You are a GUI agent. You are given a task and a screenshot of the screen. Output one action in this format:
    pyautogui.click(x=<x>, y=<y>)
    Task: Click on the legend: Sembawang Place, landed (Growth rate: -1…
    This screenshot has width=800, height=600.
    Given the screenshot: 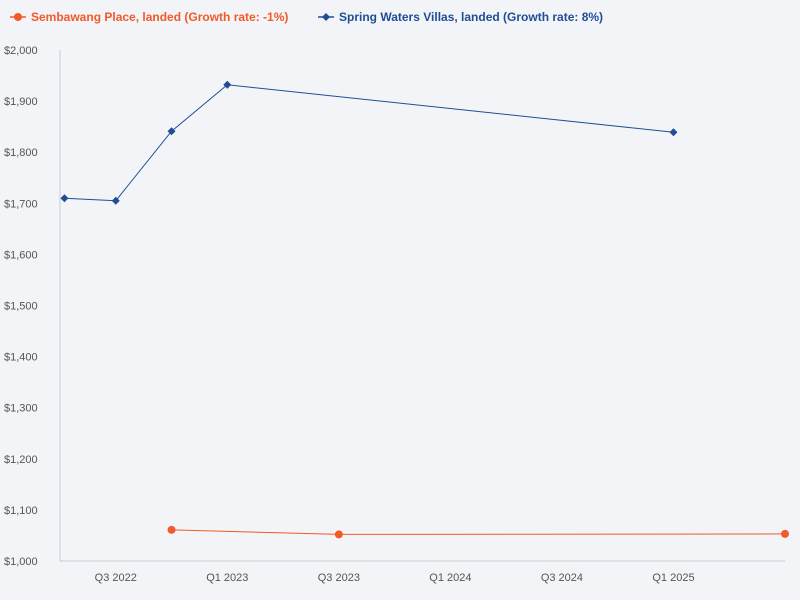 What is the action you would take?
    pyautogui.click(x=306, y=17)
    